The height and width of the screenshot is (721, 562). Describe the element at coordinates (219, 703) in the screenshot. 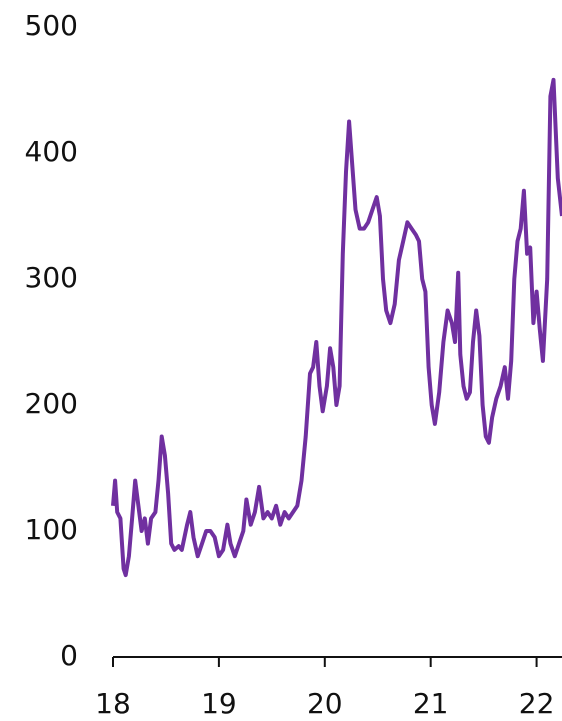

I see `x-tick-label: 19` at that location.